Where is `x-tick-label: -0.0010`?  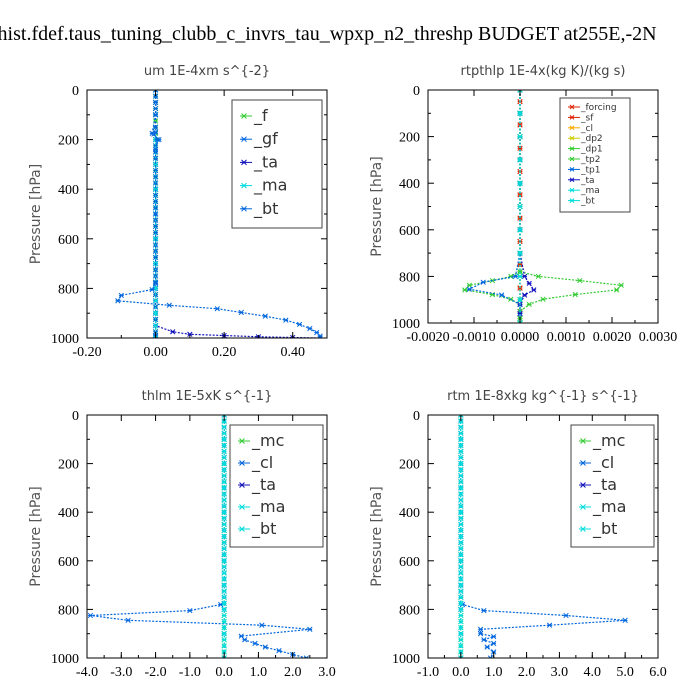
x-tick-label: -0.0010 is located at coordinates (473, 337).